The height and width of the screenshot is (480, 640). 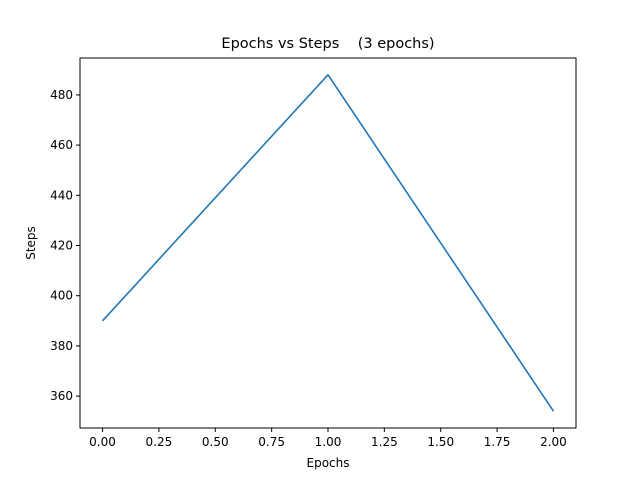 What do you see at coordinates (31, 243) in the screenshot?
I see `y-axis-label: Steps` at bounding box center [31, 243].